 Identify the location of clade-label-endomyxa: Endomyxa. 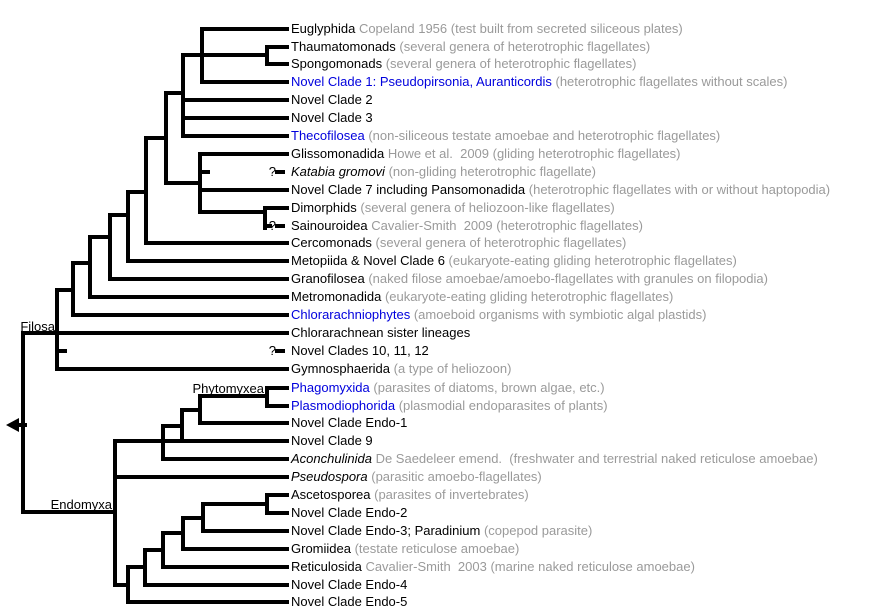
(81, 504).